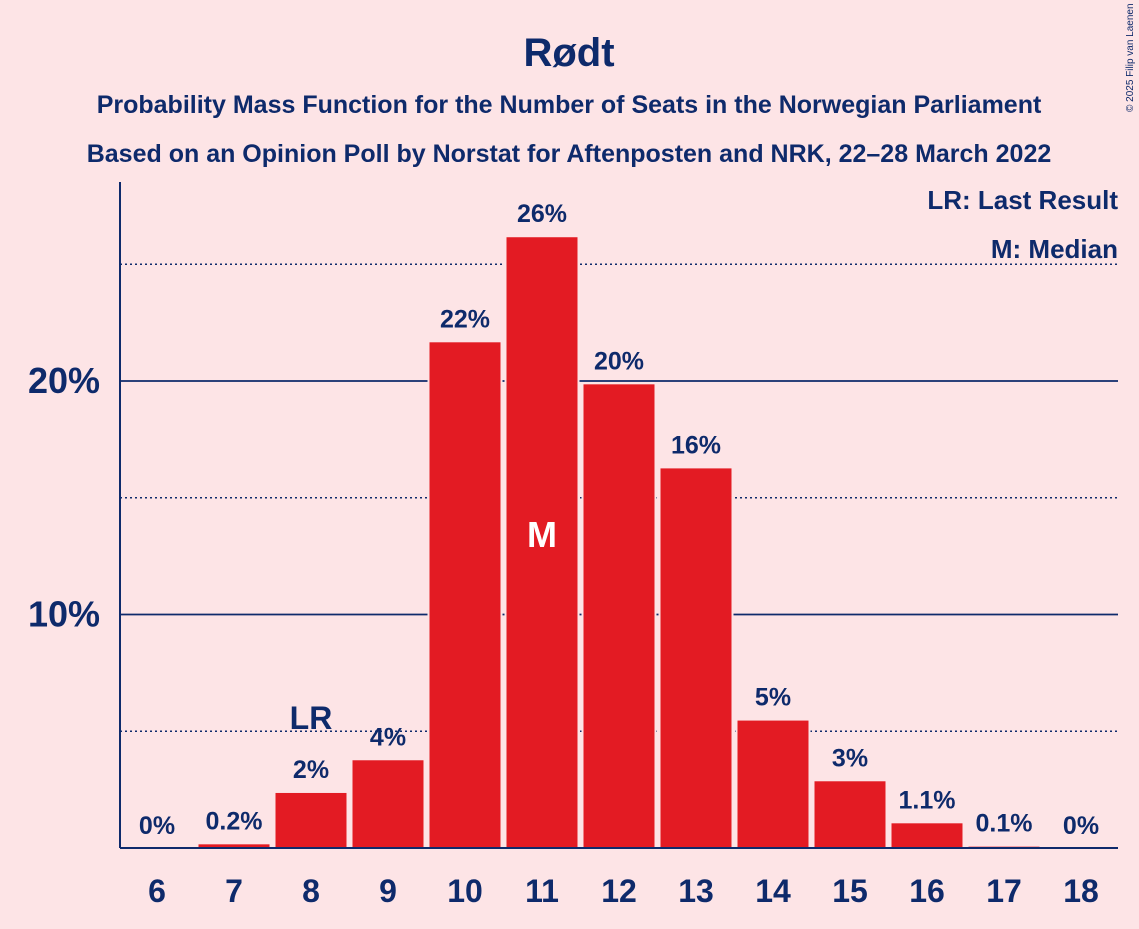 The height and width of the screenshot is (929, 1139). Describe the element at coordinates (850, 891) in the screenshot. I see `x-tick-label: 15` at that location.